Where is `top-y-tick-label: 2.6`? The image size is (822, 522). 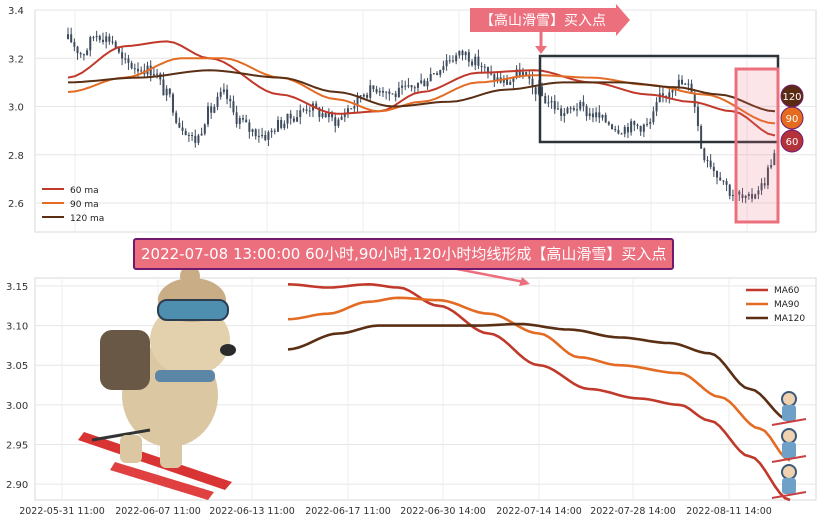 top-y-tick-label: 2.6 is located at coordinates (16, 204).